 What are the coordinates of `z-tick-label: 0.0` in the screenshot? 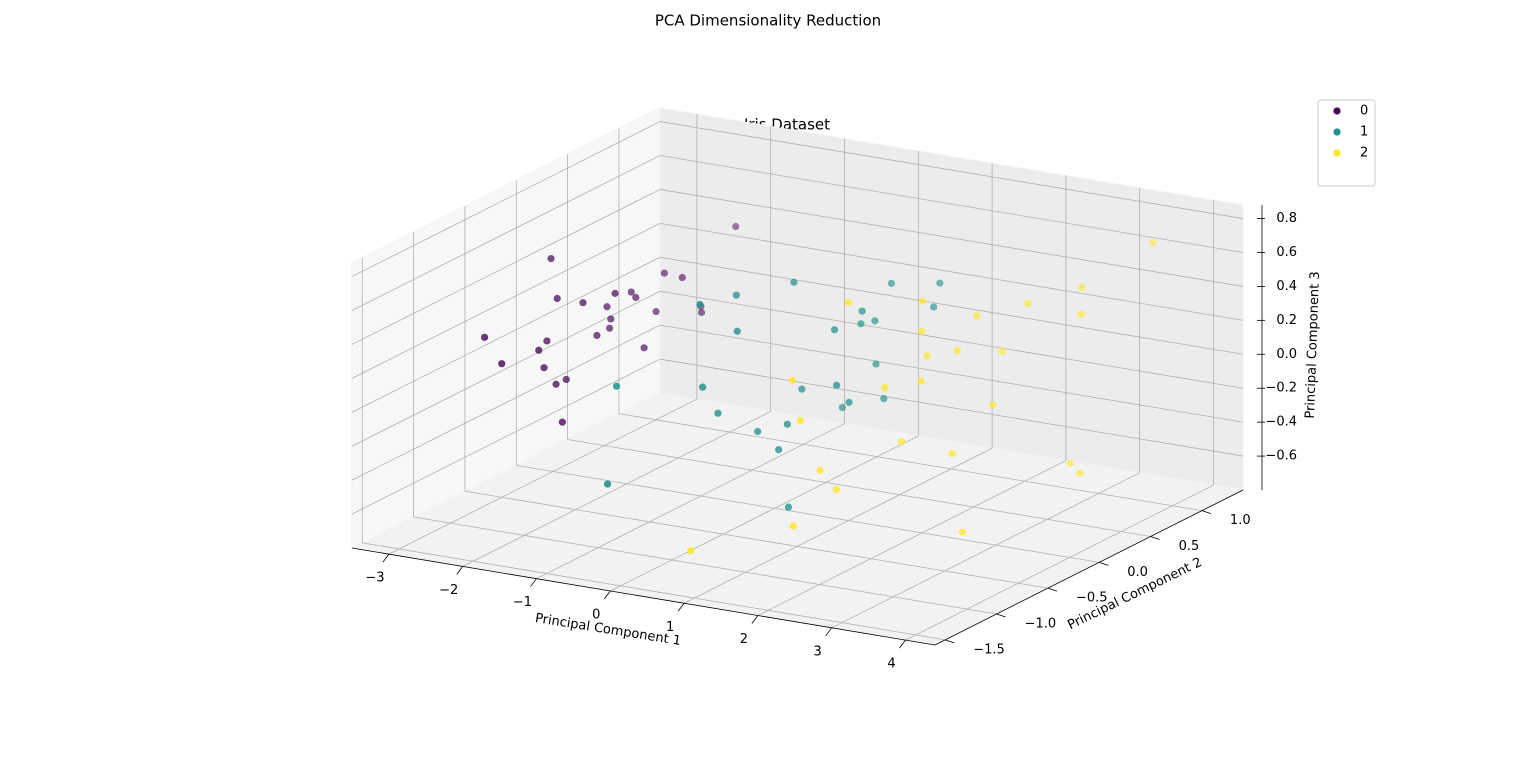 It's located at (1286, 354).